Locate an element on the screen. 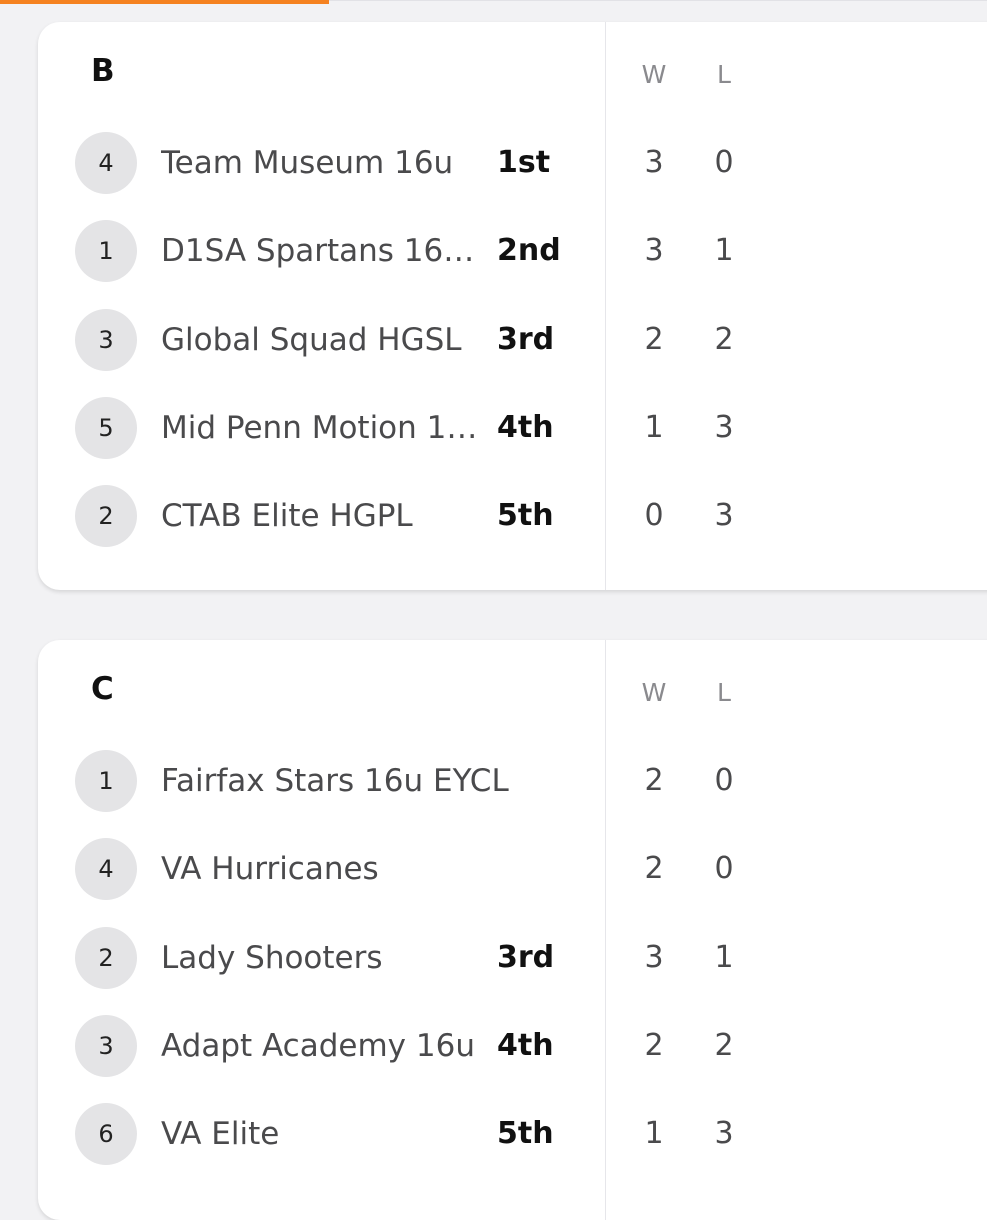 The height and width of the screenshot is (1220, 987). team-row: 2 Lady Shooters 3rd 3 1 is located at coordinates (512, 960).